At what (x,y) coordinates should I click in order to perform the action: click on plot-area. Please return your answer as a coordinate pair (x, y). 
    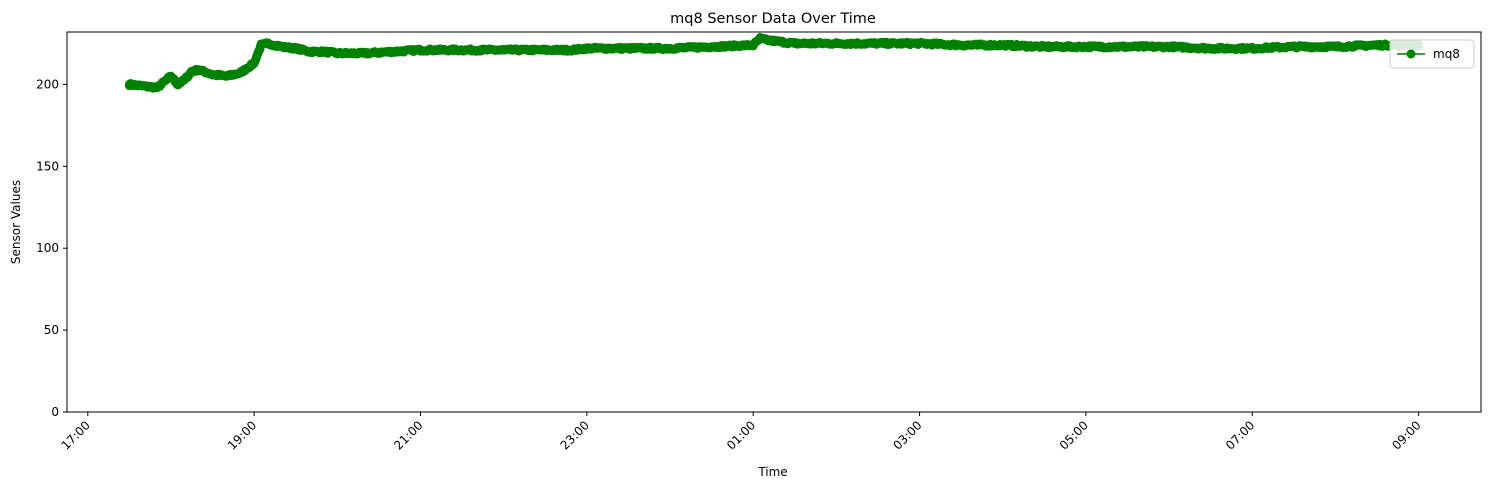
    Looking at the image, I should click on (774, 63).